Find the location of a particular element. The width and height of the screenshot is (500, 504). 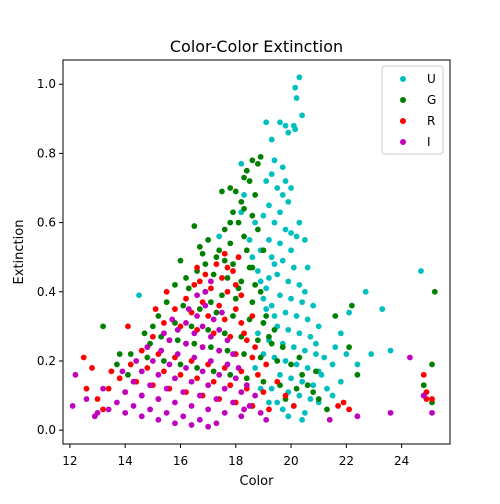

legend-box is located at coordinates (412, 110).